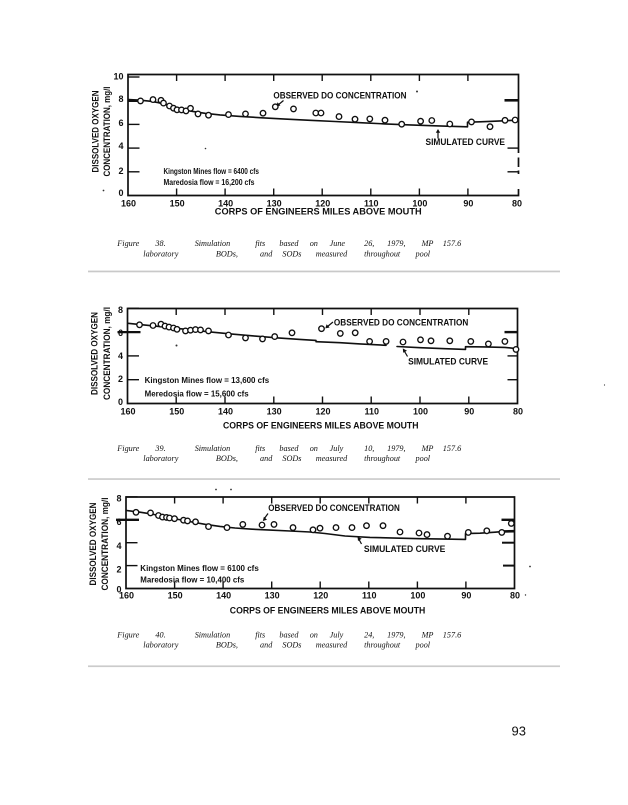  I want to click on svg-text: 38., so click(159, 243).